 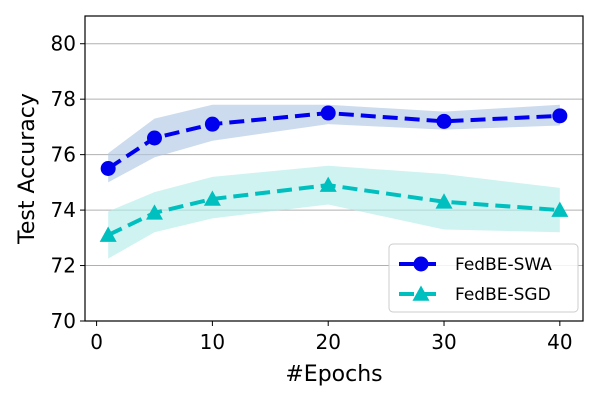 I want to click on legend: FedBE-SWA FedBE-SGD, so click(x=483, y=278).